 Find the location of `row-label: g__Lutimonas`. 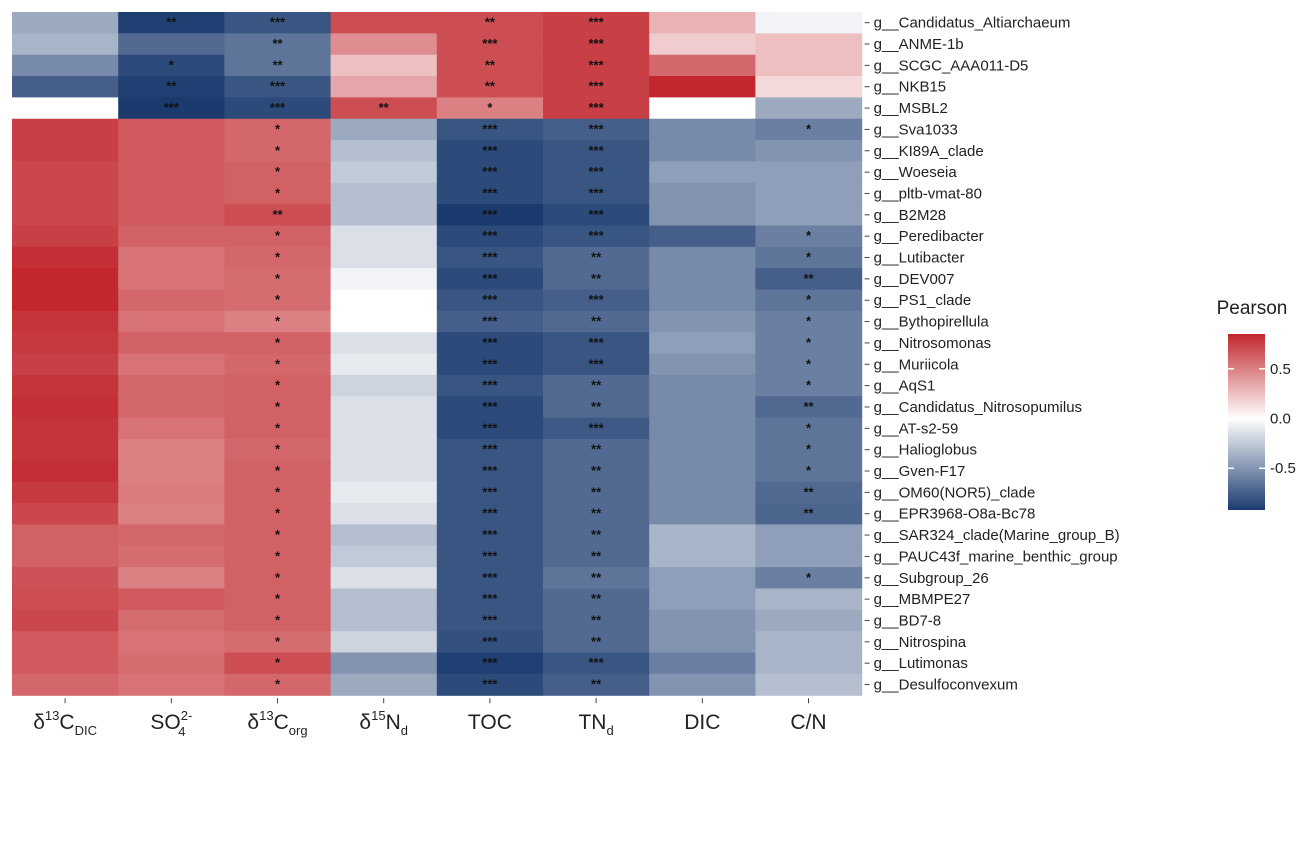

row-label: g__Lutimonas is located at coordinates (921, 663).